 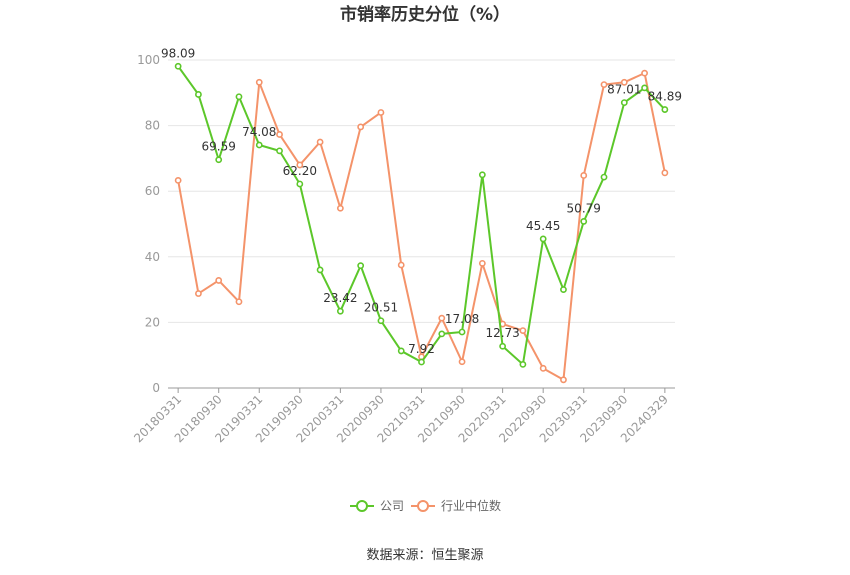 I want to click on chart-title: 市销率历史分位（%）, so click(x=425, y=14).